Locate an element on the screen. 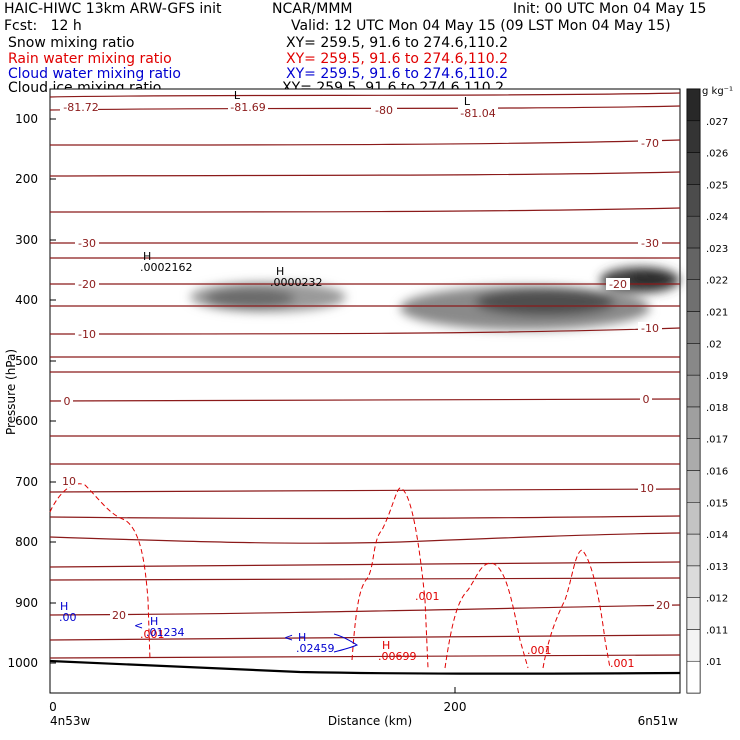 This screenshot has width=740, height=740. temp-label: -30 is located at coordinates (87, 243).